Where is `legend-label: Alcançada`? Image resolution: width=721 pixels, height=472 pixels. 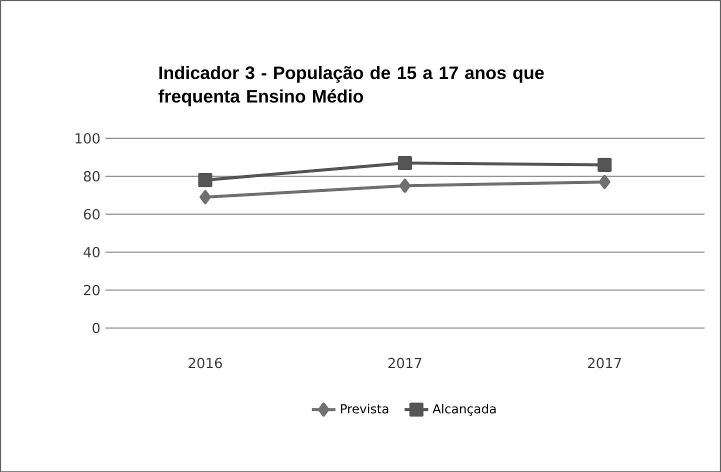
legend-label: Alcançada is located at coordinates (464, 410).